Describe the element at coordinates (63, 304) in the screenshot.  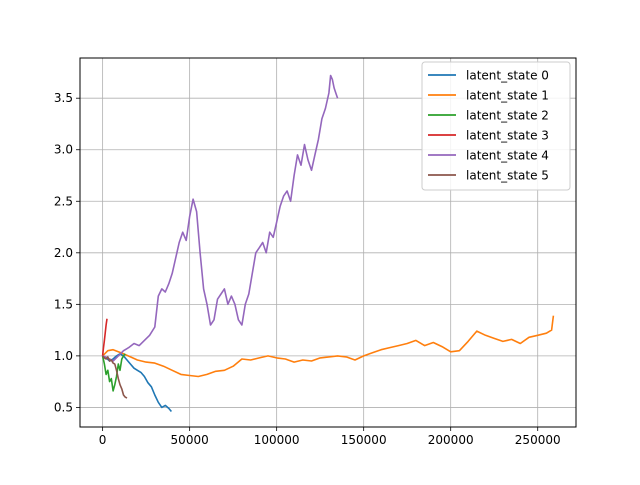
I see `y-tick-label: 1.5` at that location.